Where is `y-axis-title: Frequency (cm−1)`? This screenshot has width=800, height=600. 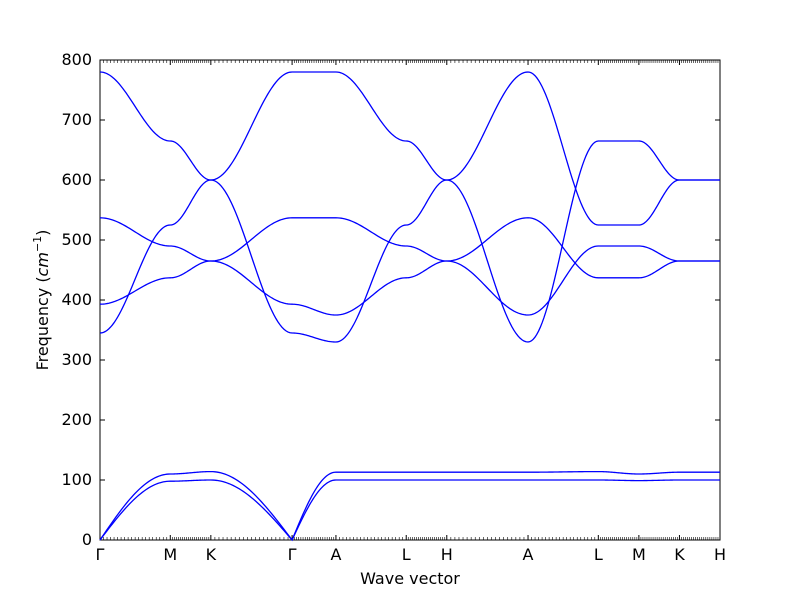
y-axis-title: Frequency (cm−1) is located at coordinates (41, 300).